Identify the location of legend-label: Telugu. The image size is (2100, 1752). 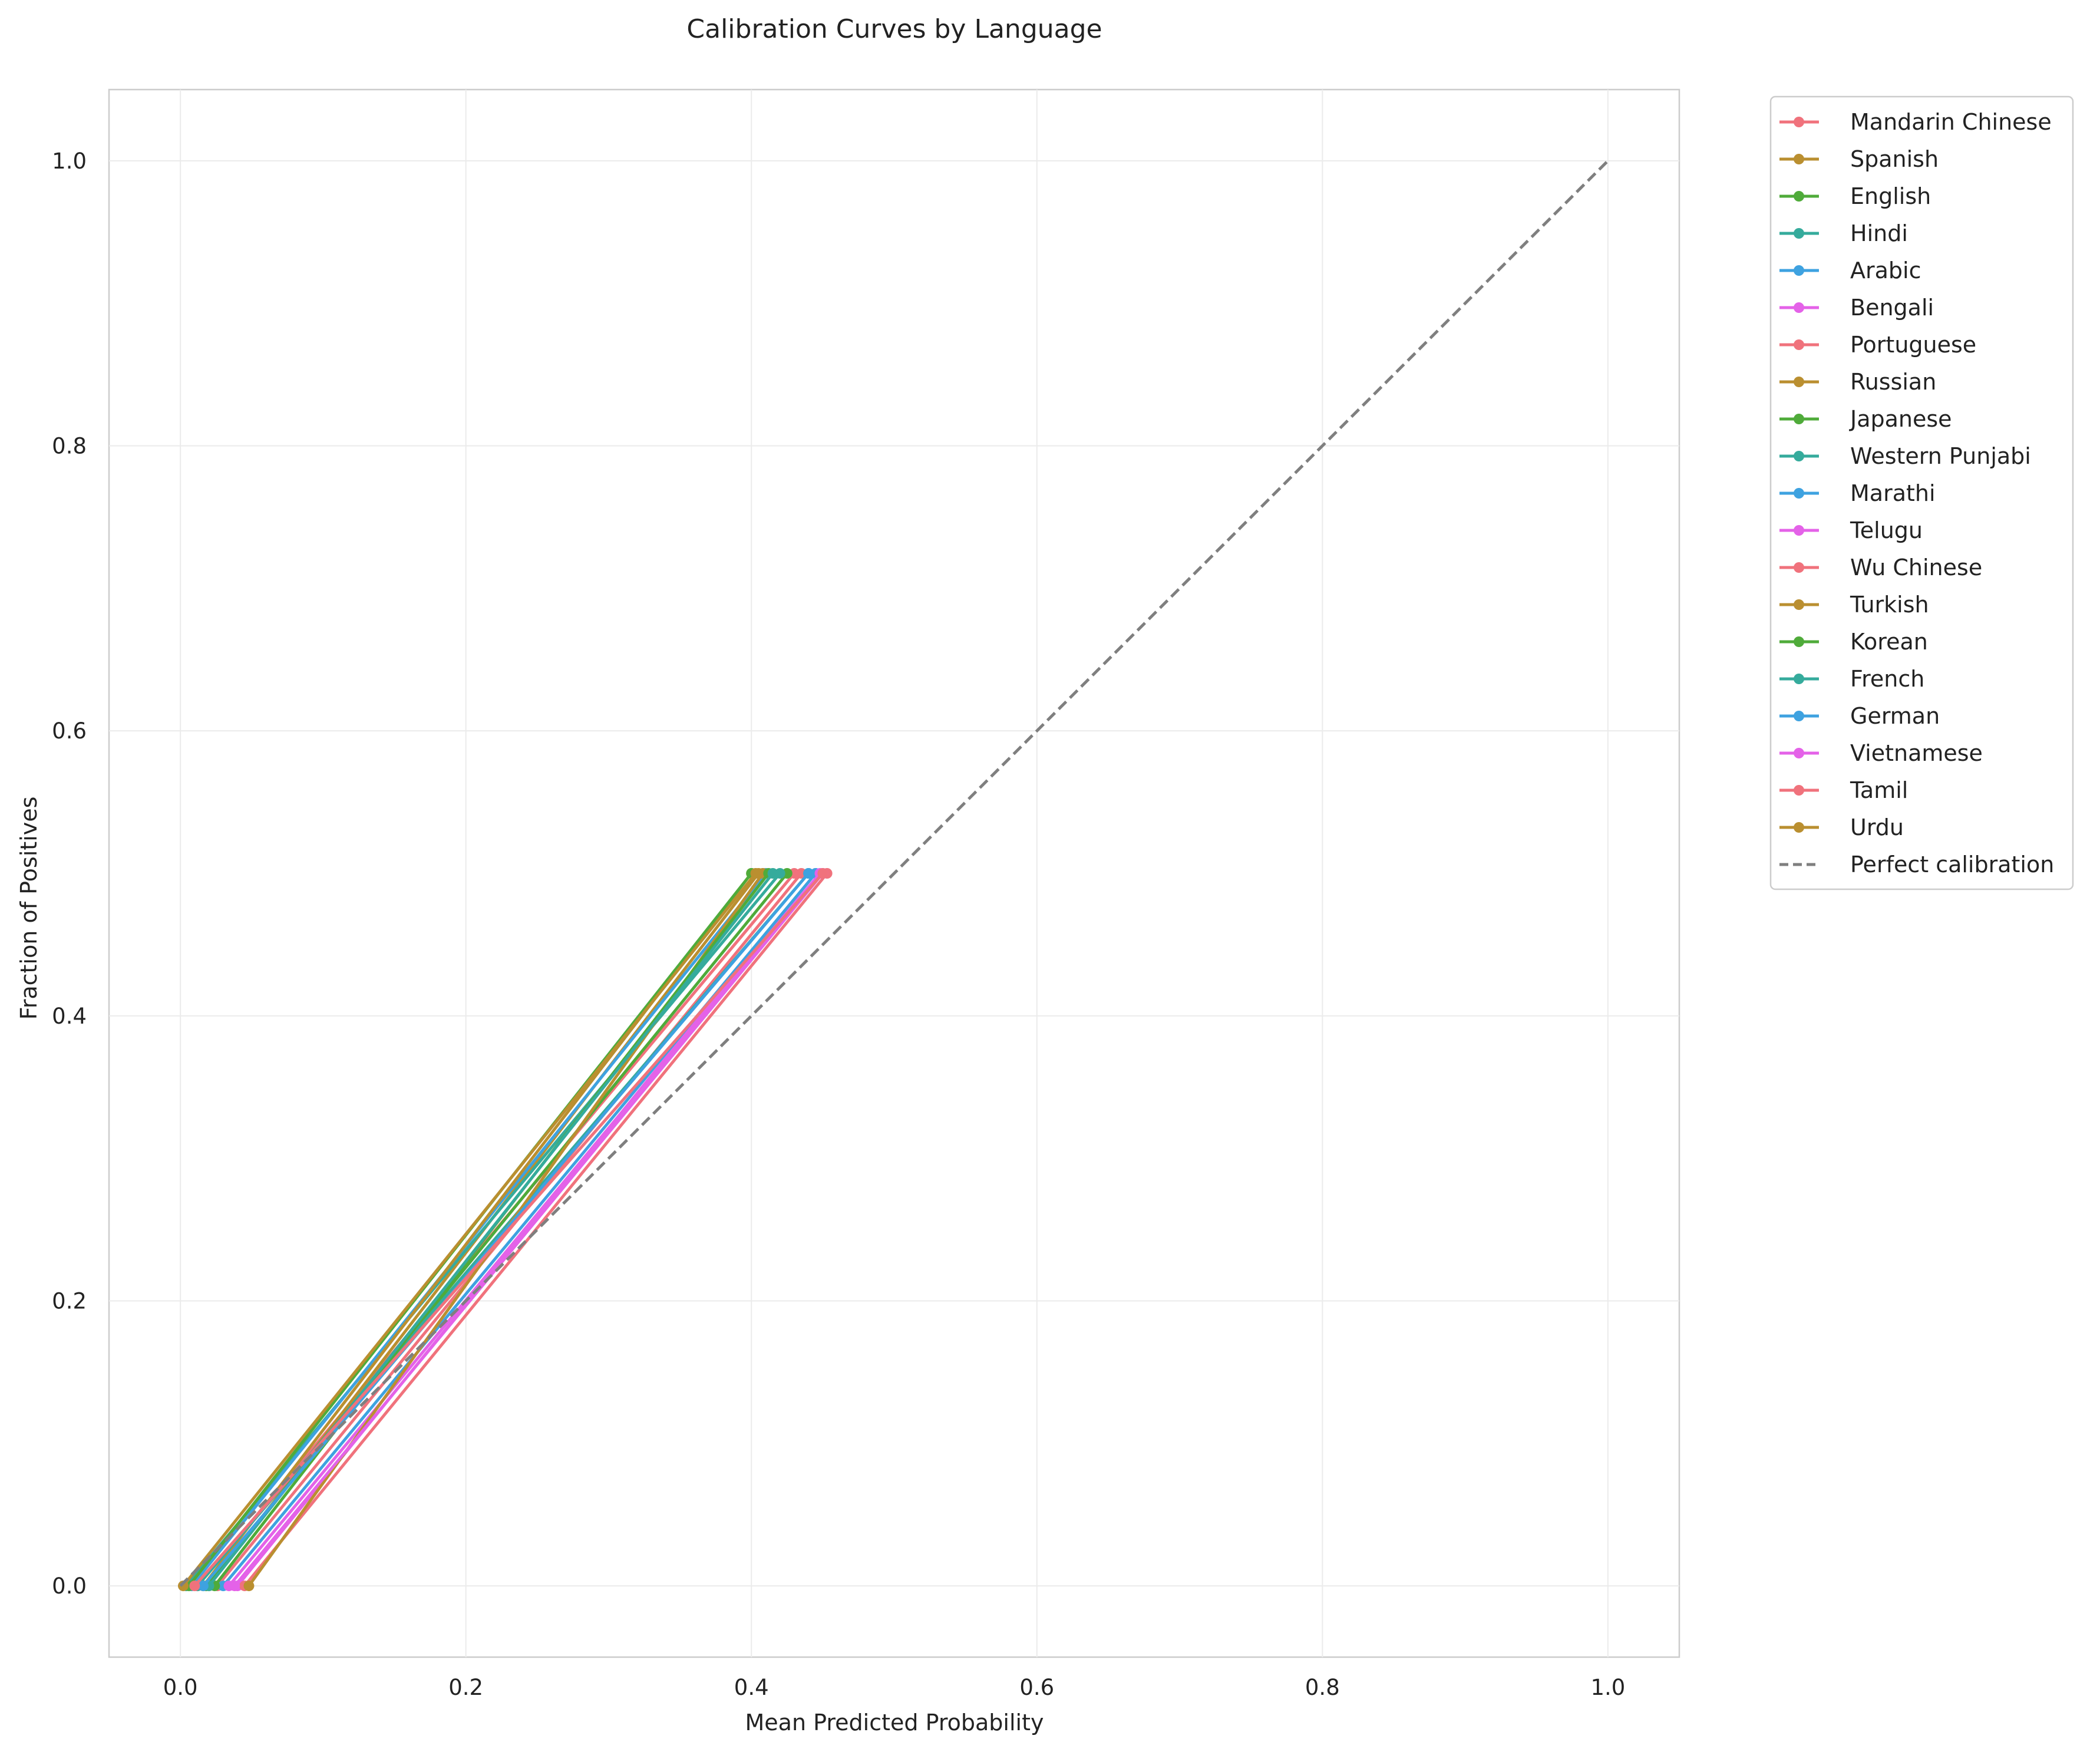
(1886, 530).